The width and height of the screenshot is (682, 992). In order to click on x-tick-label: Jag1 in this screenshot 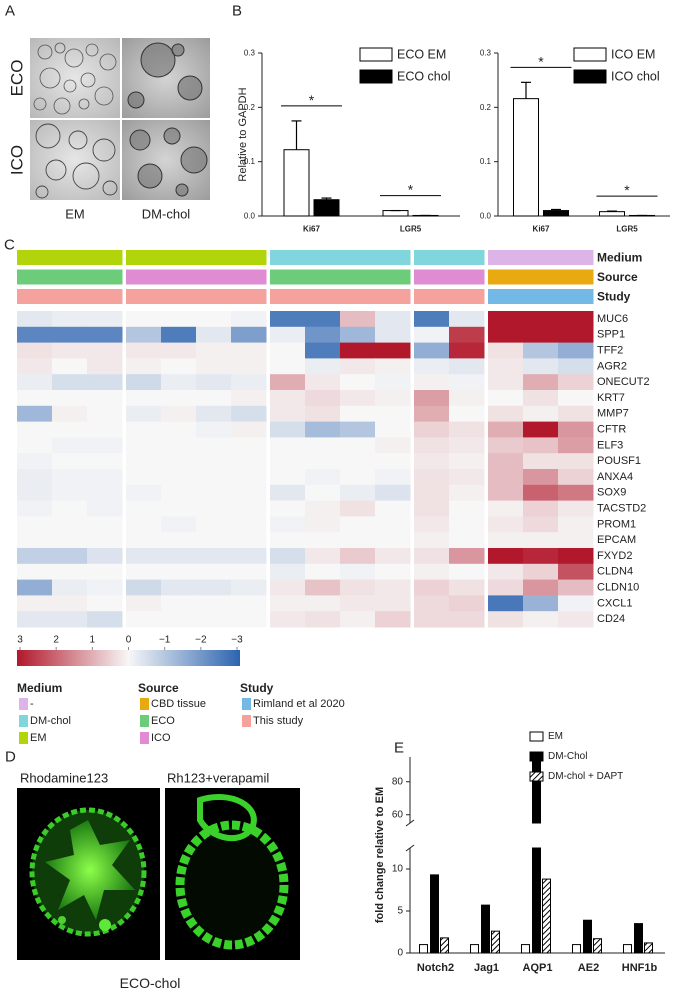, I will do `click(486, 968)`.